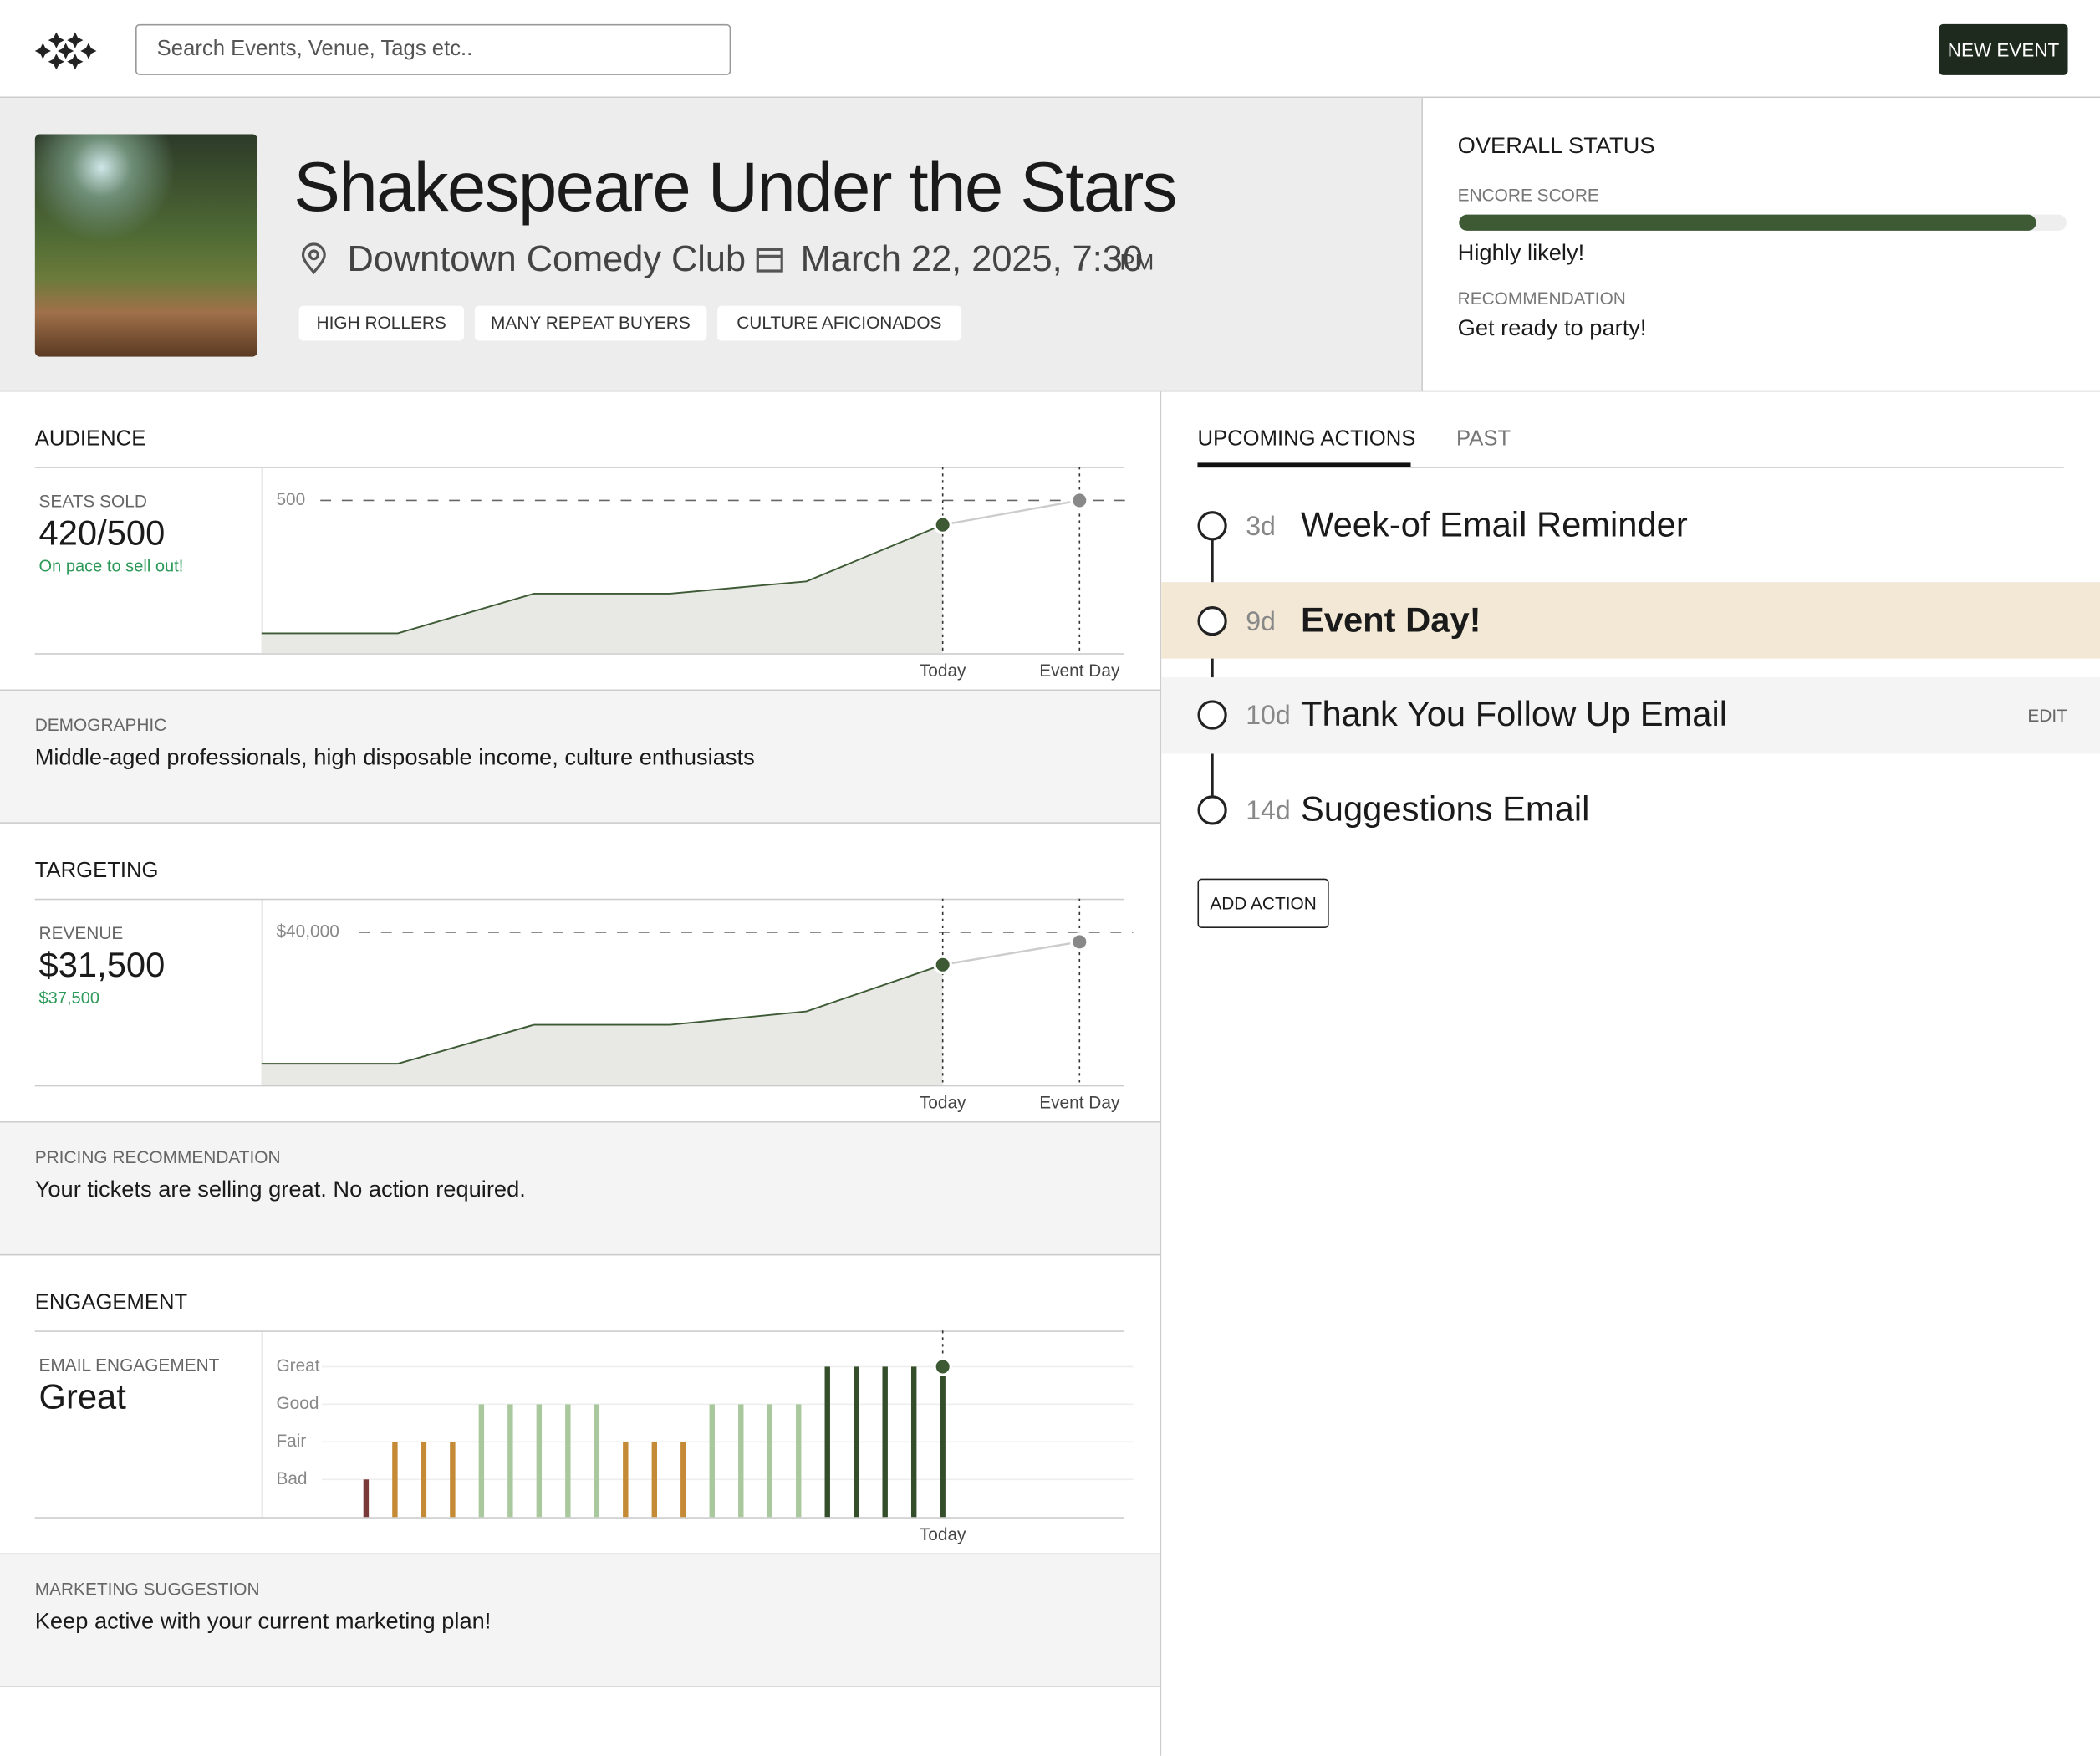 This screenshot has height=1756, width=2100. I want to click on date: March 22, 2025, 7:30, so click(972, 258).